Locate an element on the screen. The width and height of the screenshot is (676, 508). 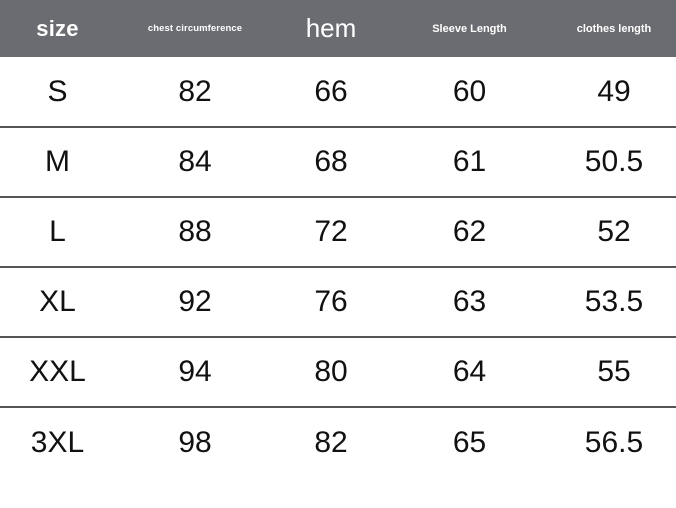
table-row: 3XL 98 82 65 56.5 is located at coordinates (338, 442).